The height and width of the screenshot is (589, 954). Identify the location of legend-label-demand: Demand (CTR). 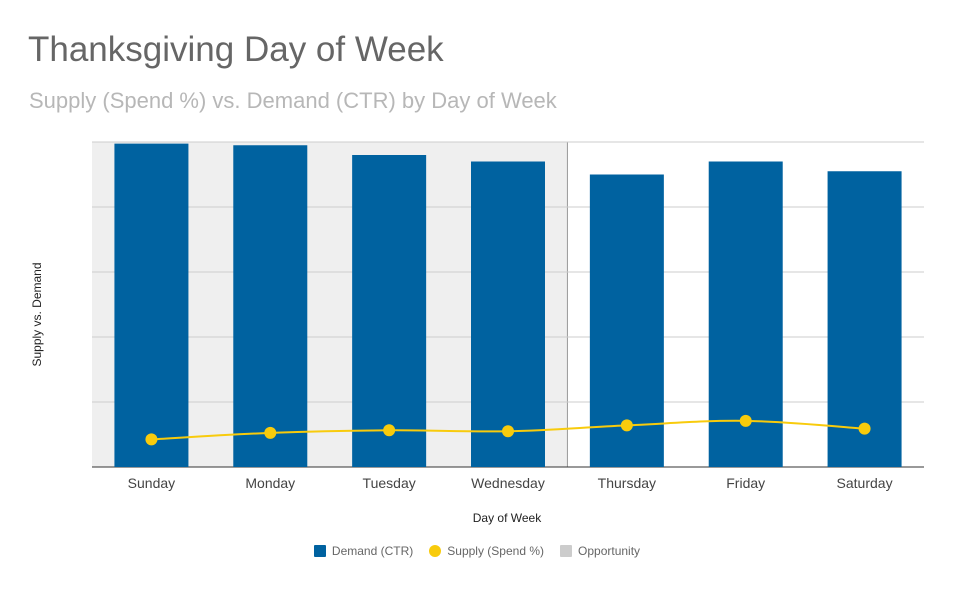
(372, 551).